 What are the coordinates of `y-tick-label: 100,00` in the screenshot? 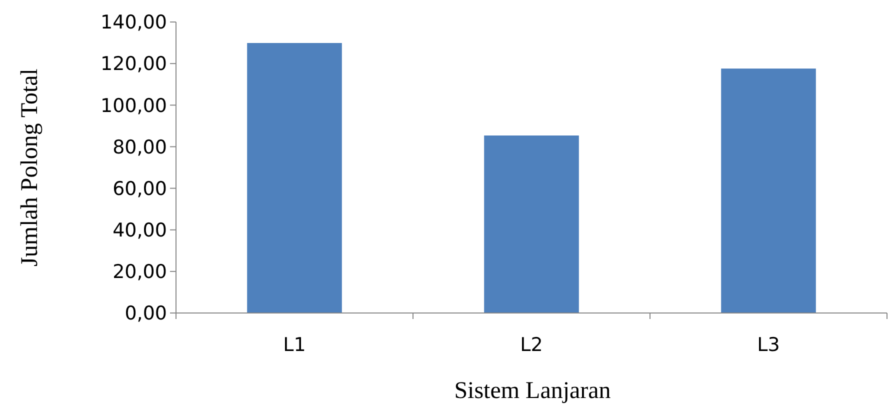 It's located at (133, 105).